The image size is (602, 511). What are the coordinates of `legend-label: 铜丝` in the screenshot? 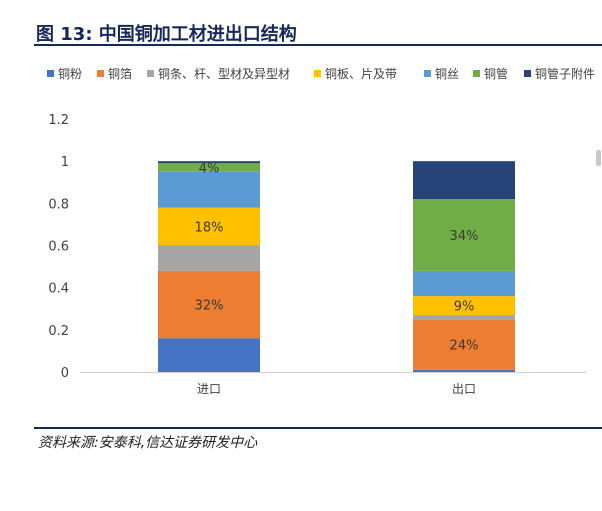 It's located at (447, 73).